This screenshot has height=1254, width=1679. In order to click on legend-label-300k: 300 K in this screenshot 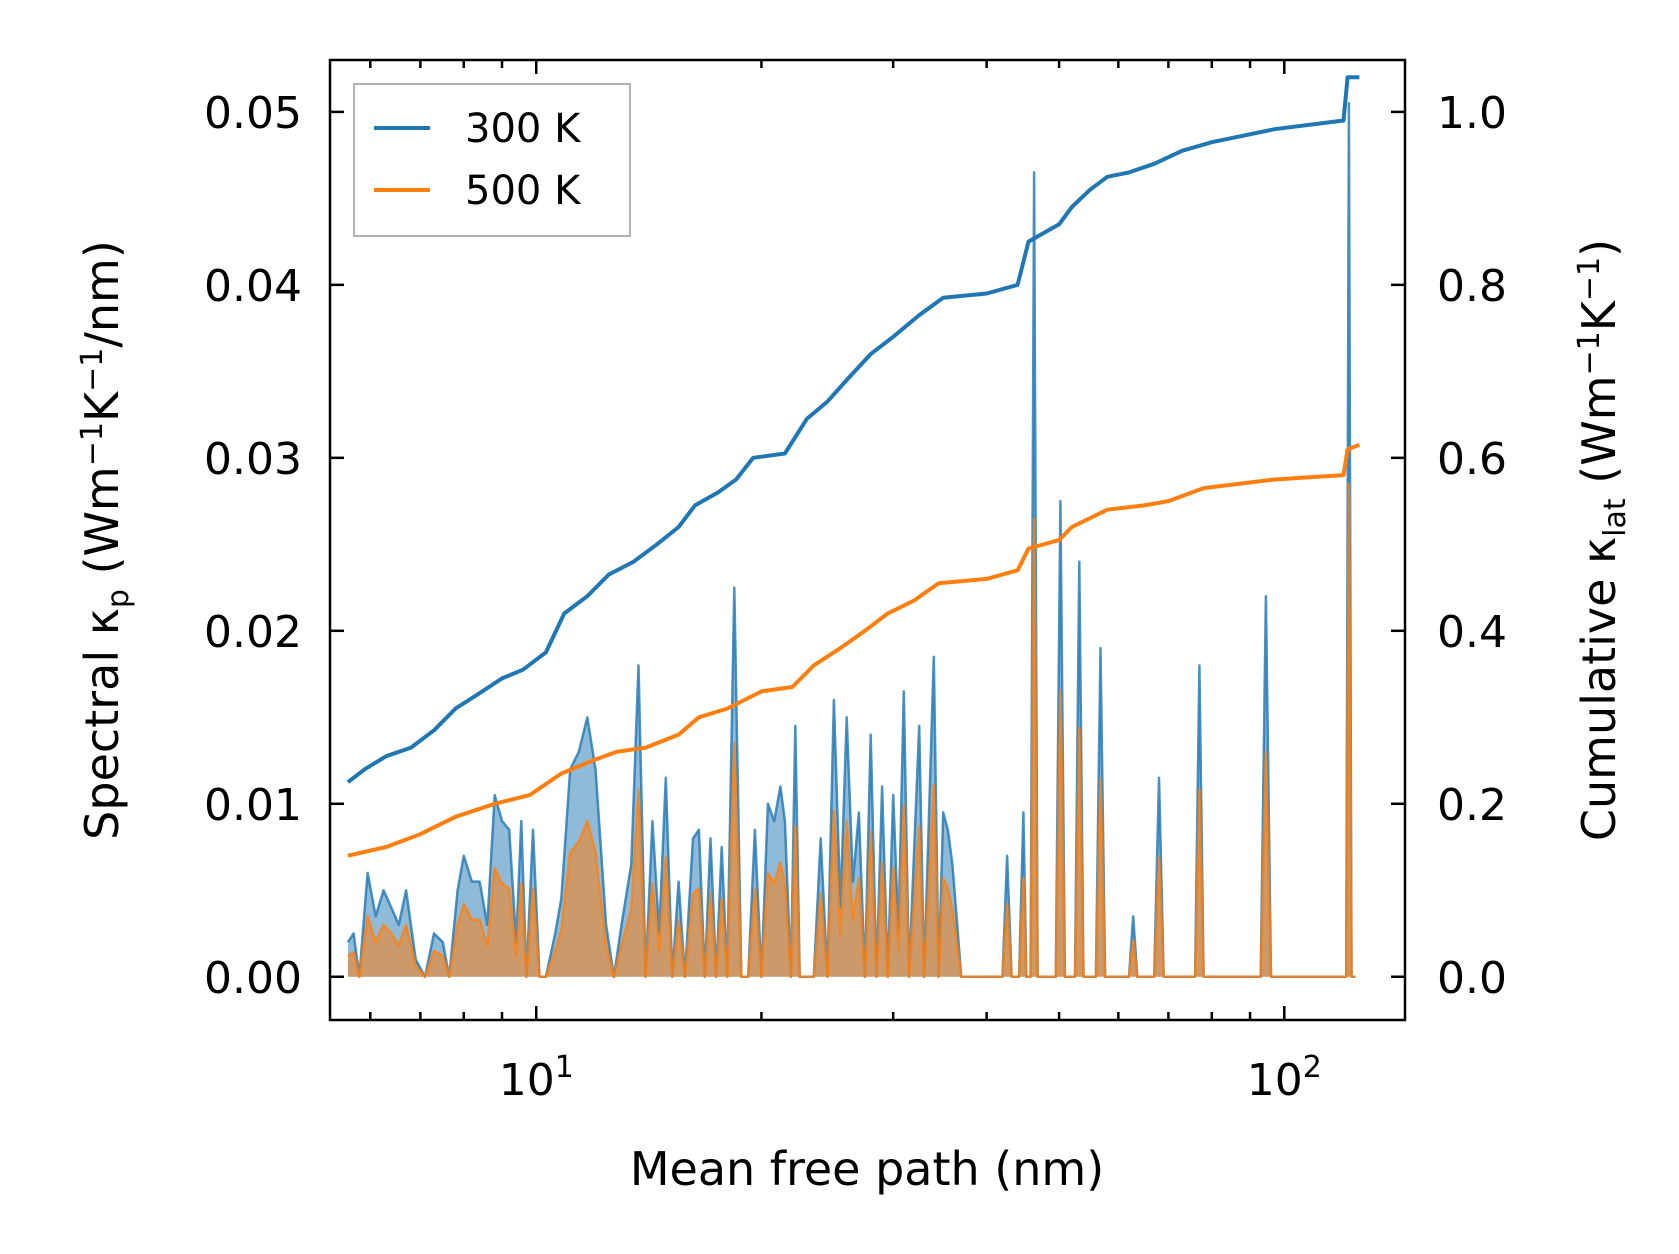, I will do `click(523, 129)`.